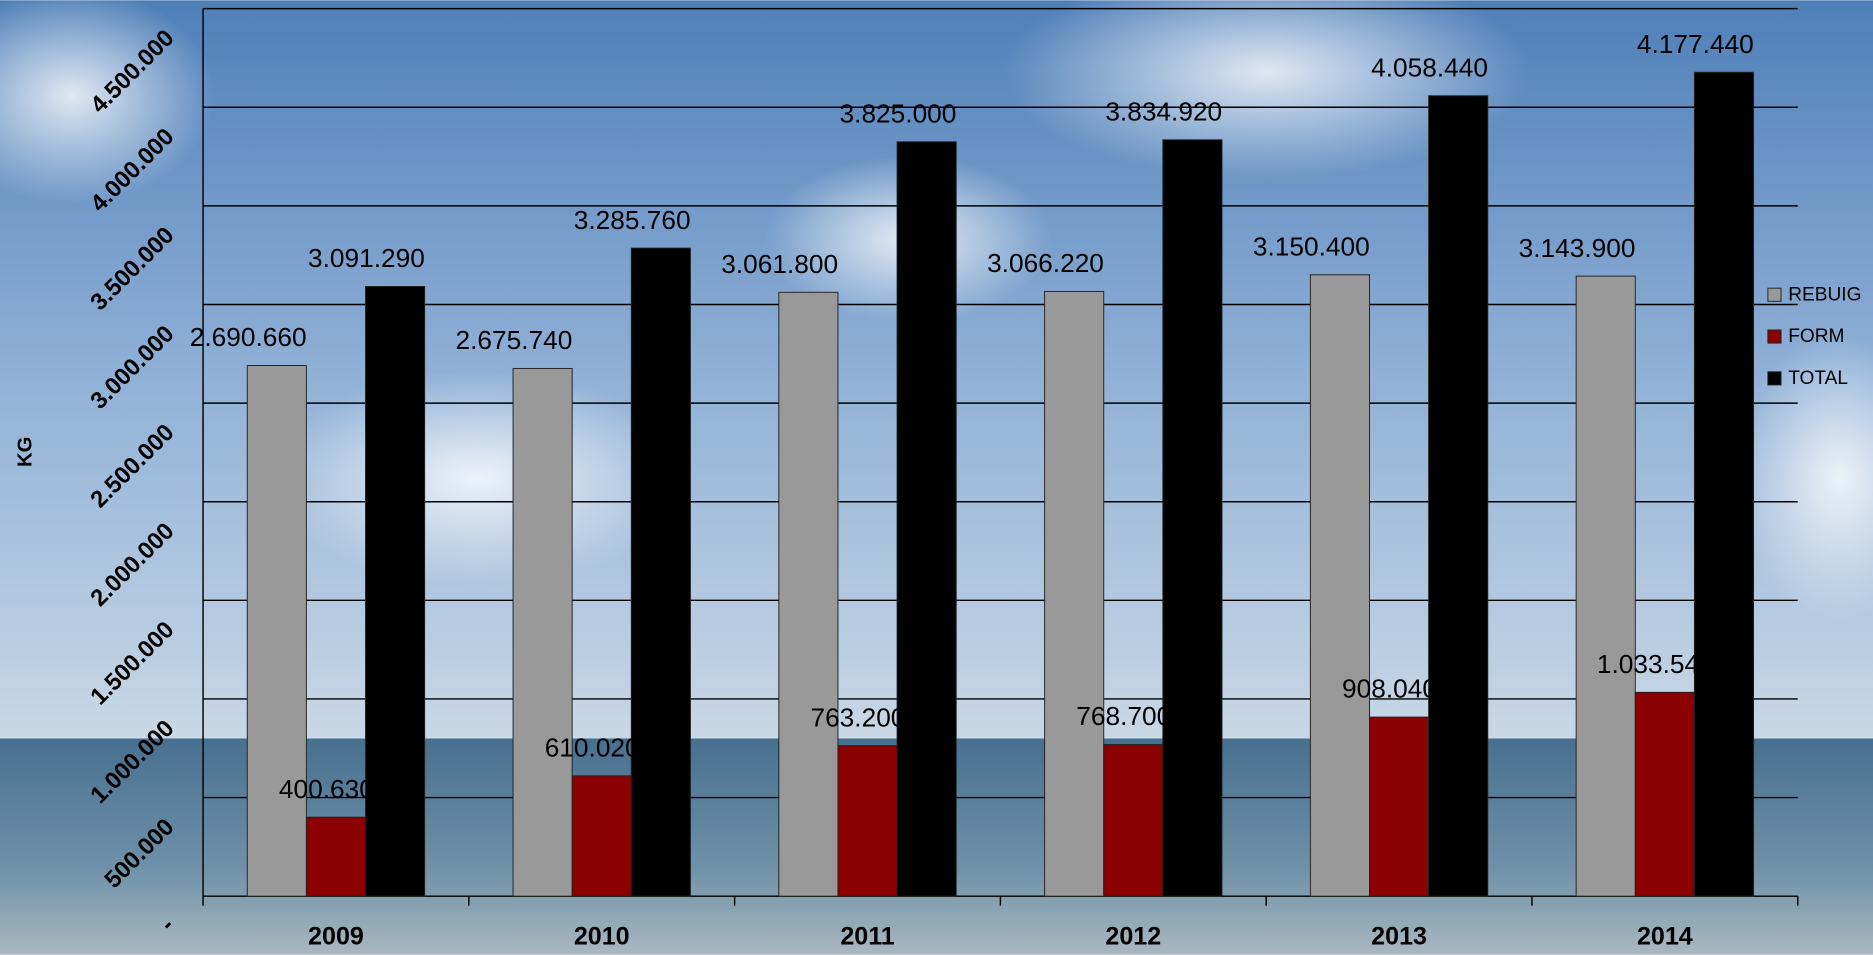 Image resolution: width=1873 pixels, height=955 pixels. What do you see at coordinates (1133, 937) in the screenshot?
I see `x-tick-label: 2012` at bounding box center [1133, 937].